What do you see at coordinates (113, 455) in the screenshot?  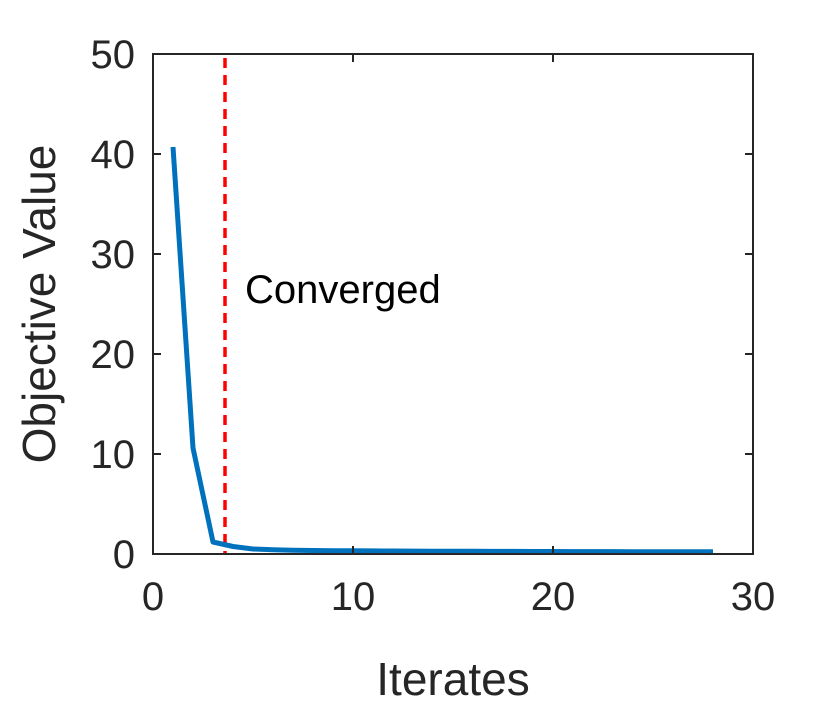 I see `y-tick-label: 10` at bounding box center [113, 455].